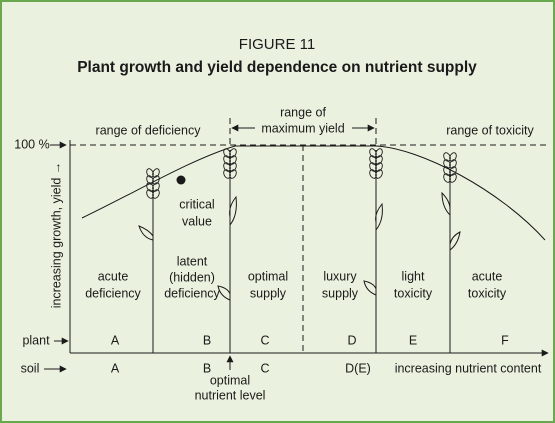 The height and width of the screenshot is (423, 555). I want to click on soil-letter: C, so click(264, 368).